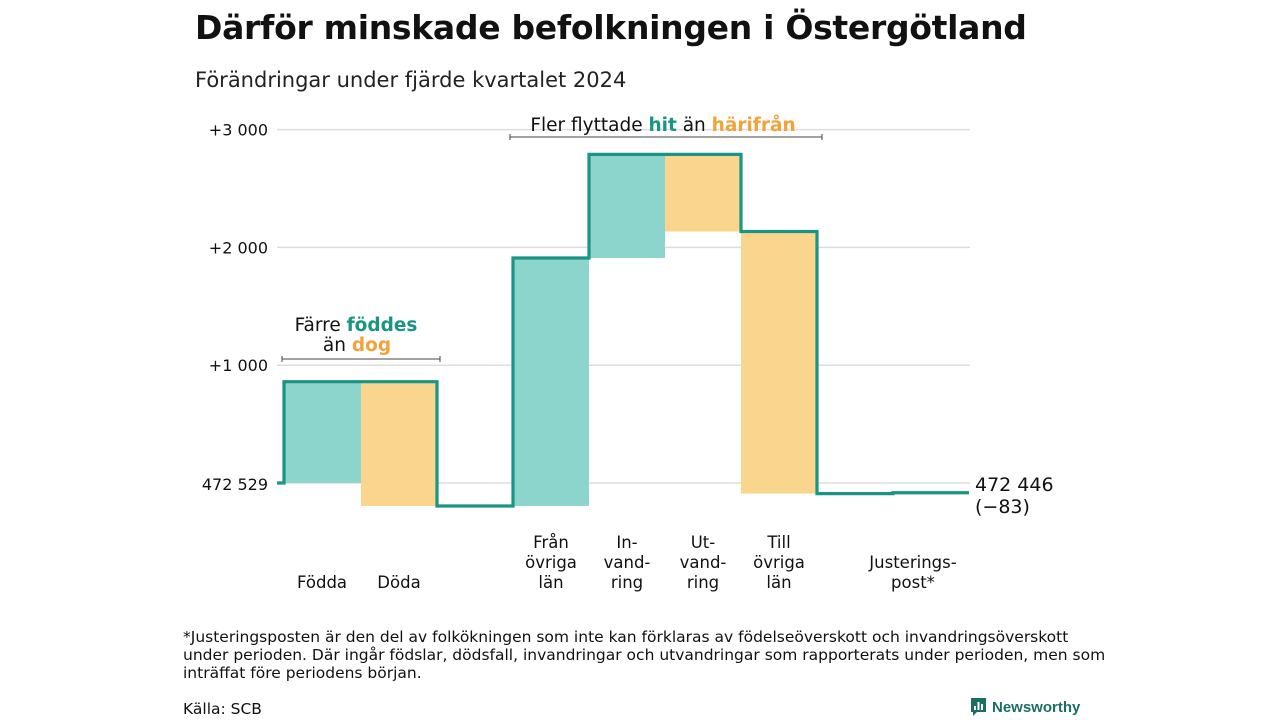 The image size is (1280, 720). What do you see at coordinates (238, 365) in the screenshot?
I see `y-tick-label: +1 000` at bounding box center [238, 365].